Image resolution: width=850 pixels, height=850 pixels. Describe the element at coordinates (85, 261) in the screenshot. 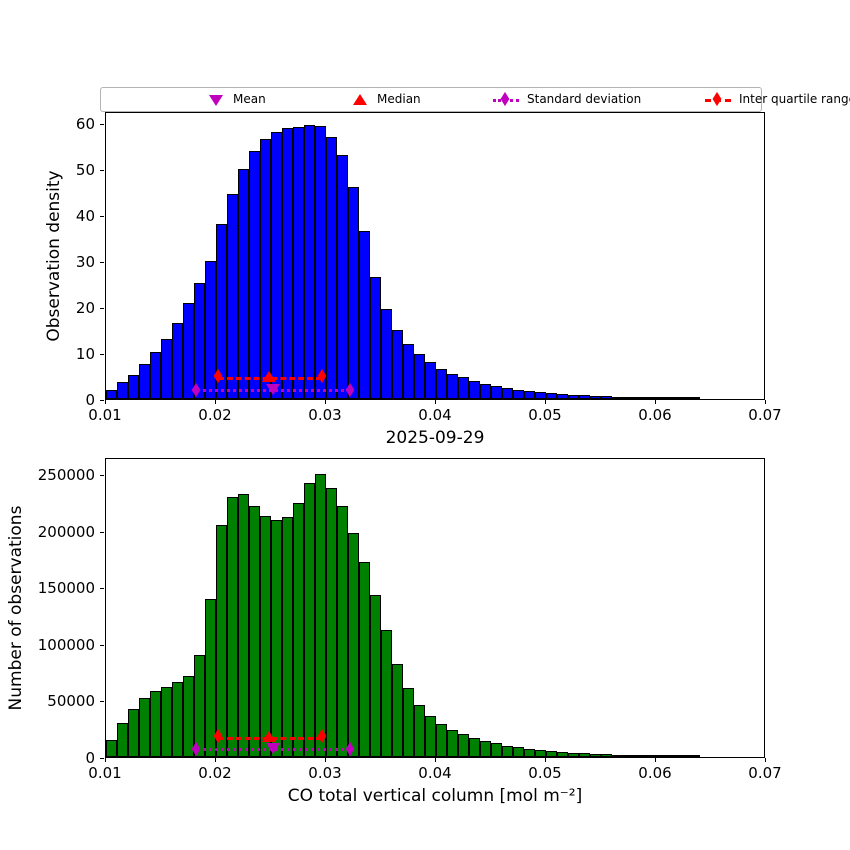

I see `y-tick-label: 30` at that location.